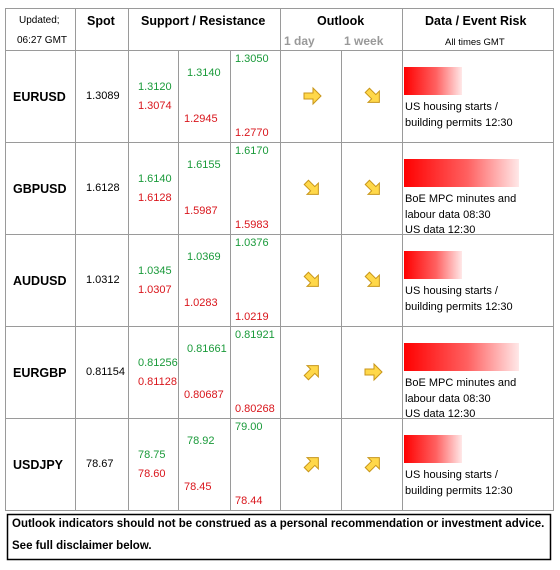 This screenshot has width=560, height=570. I want to click on week-header: 1 week, so click(364, 41).